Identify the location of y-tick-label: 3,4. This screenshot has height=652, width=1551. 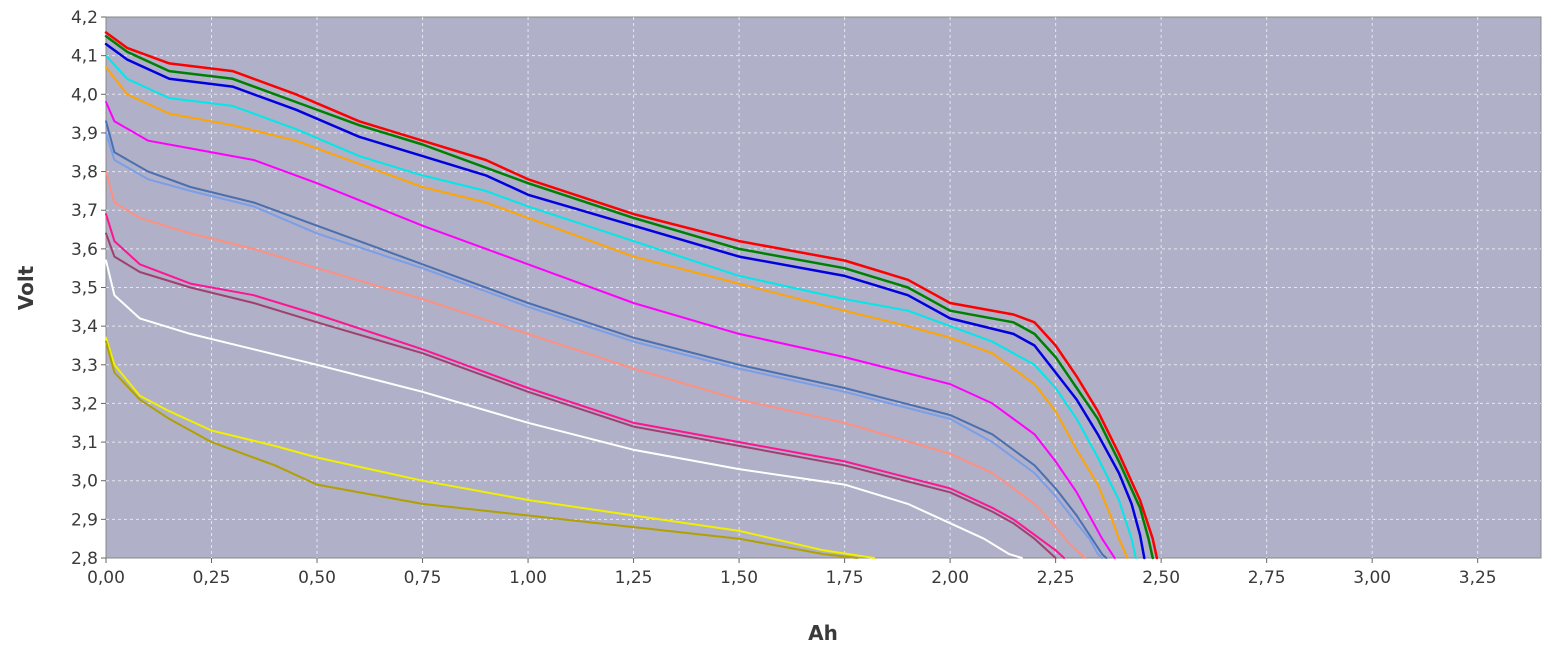
(84, 327).